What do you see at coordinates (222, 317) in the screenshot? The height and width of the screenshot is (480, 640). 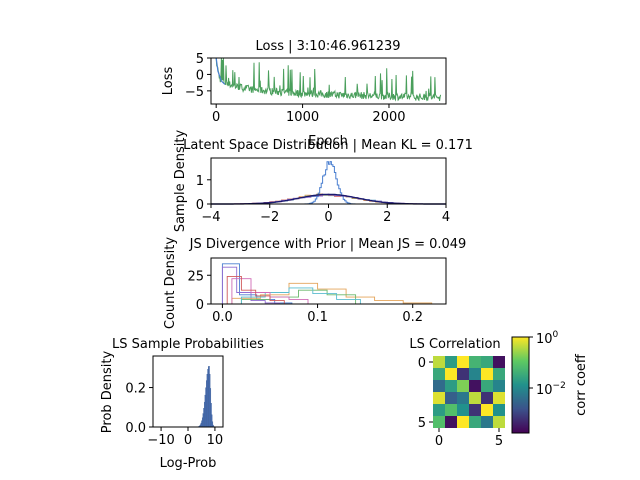 I see `js-xtick-label: 0.0` at bounding box center [222, 317].